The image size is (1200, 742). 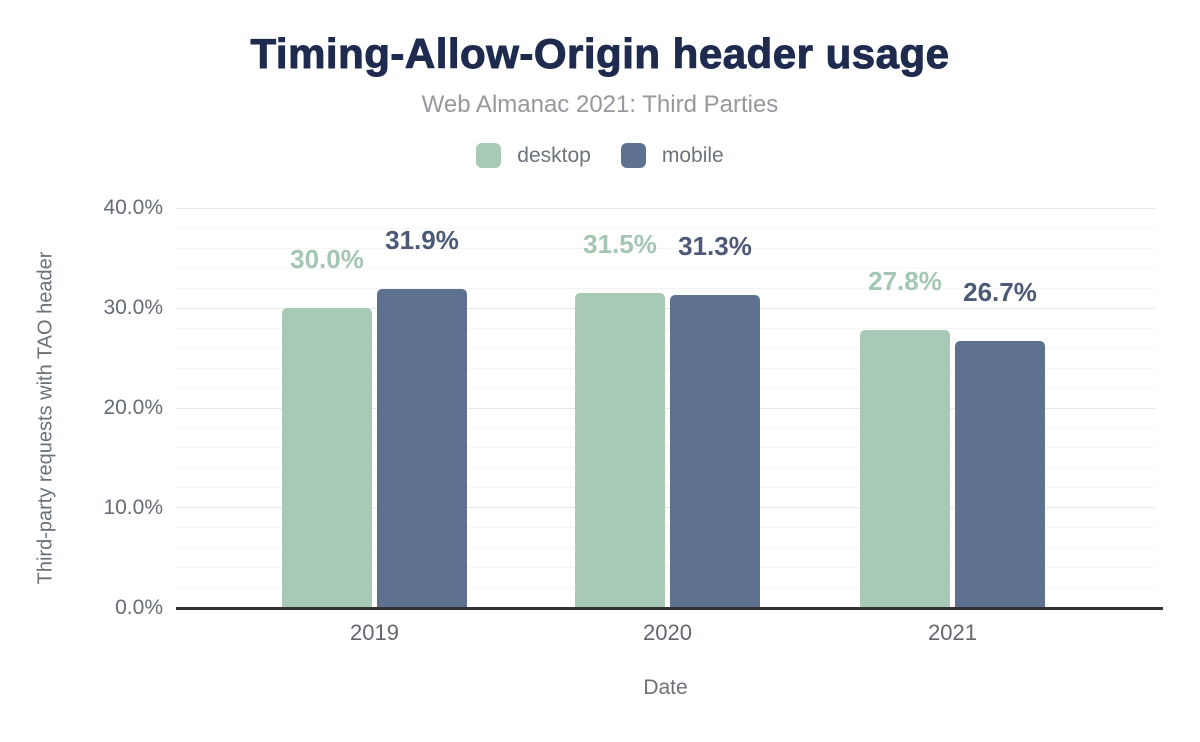 I want to click on x-tick-label-2019: 2019, so click(x=374, y=632).